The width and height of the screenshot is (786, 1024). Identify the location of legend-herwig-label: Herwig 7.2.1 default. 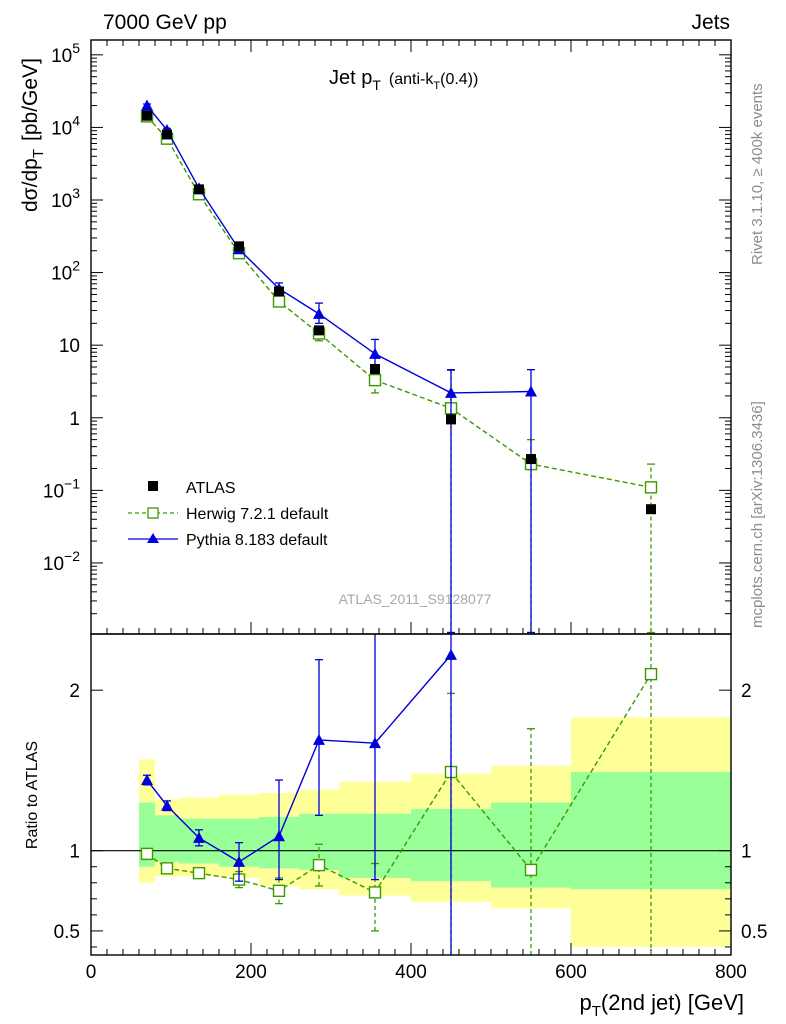
(257, 514).